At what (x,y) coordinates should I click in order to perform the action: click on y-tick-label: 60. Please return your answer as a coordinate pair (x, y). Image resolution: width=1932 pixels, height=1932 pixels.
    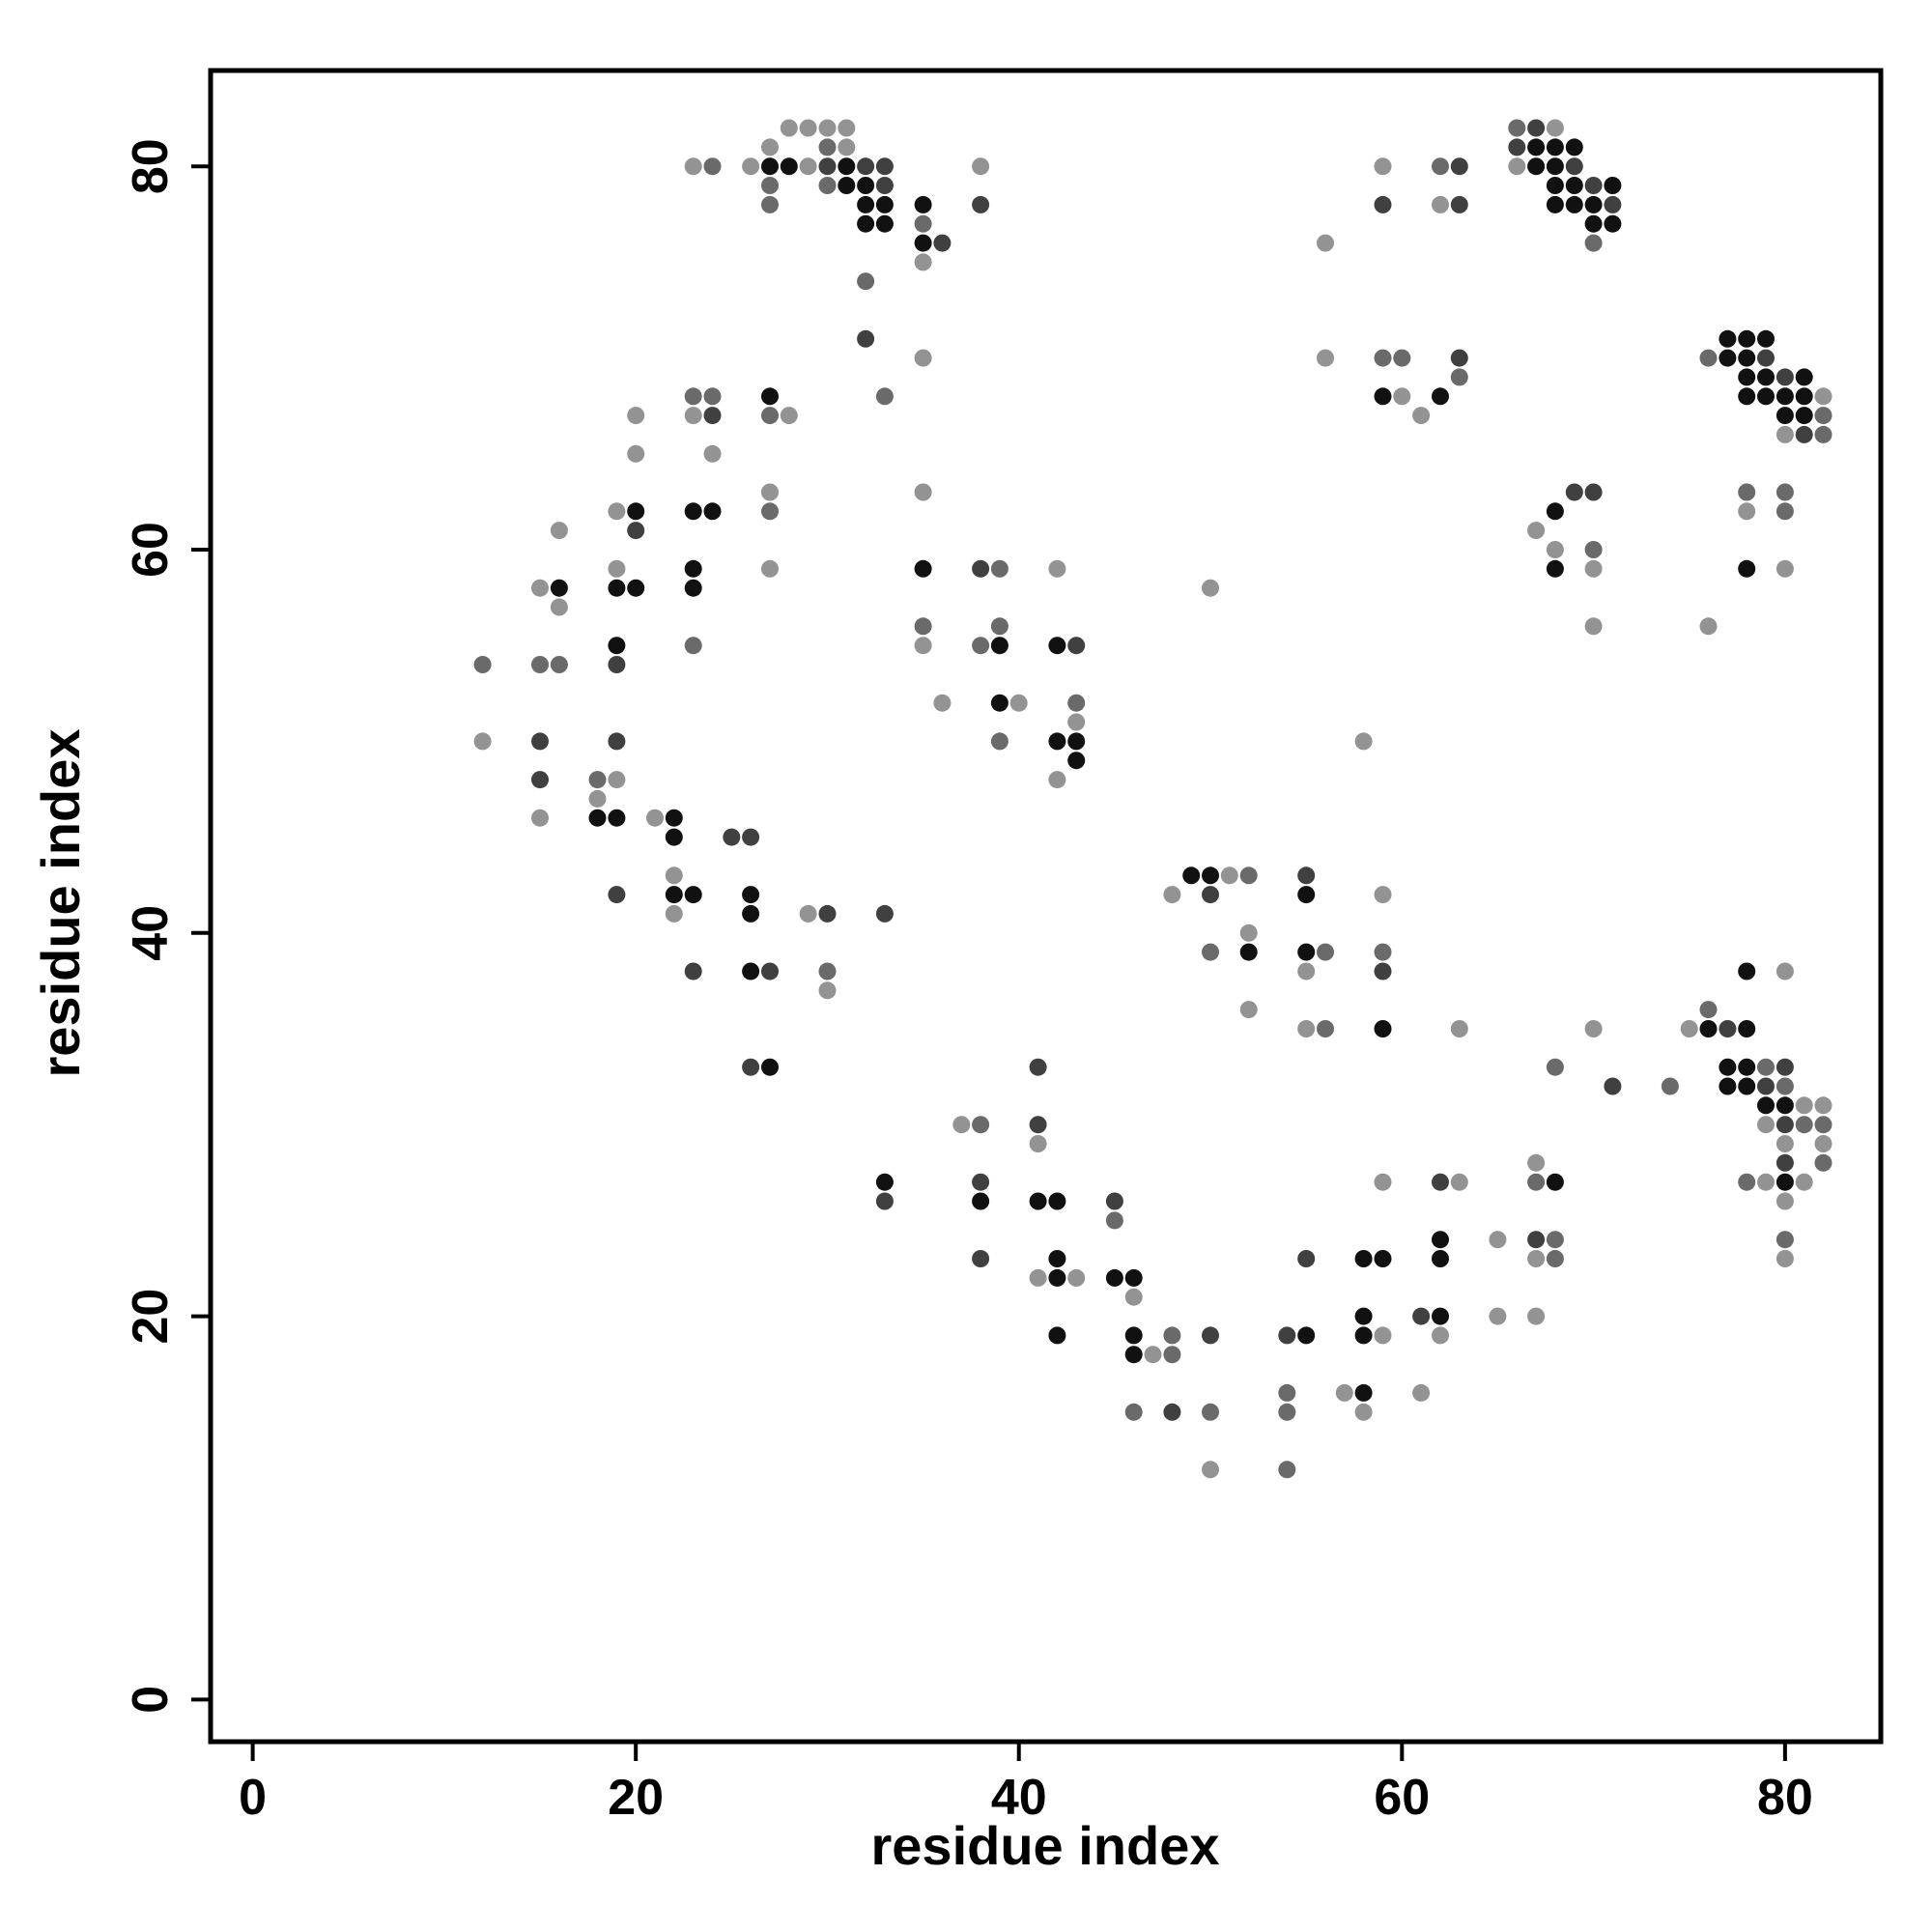
    Looking at the image, I should click on (151, 550).